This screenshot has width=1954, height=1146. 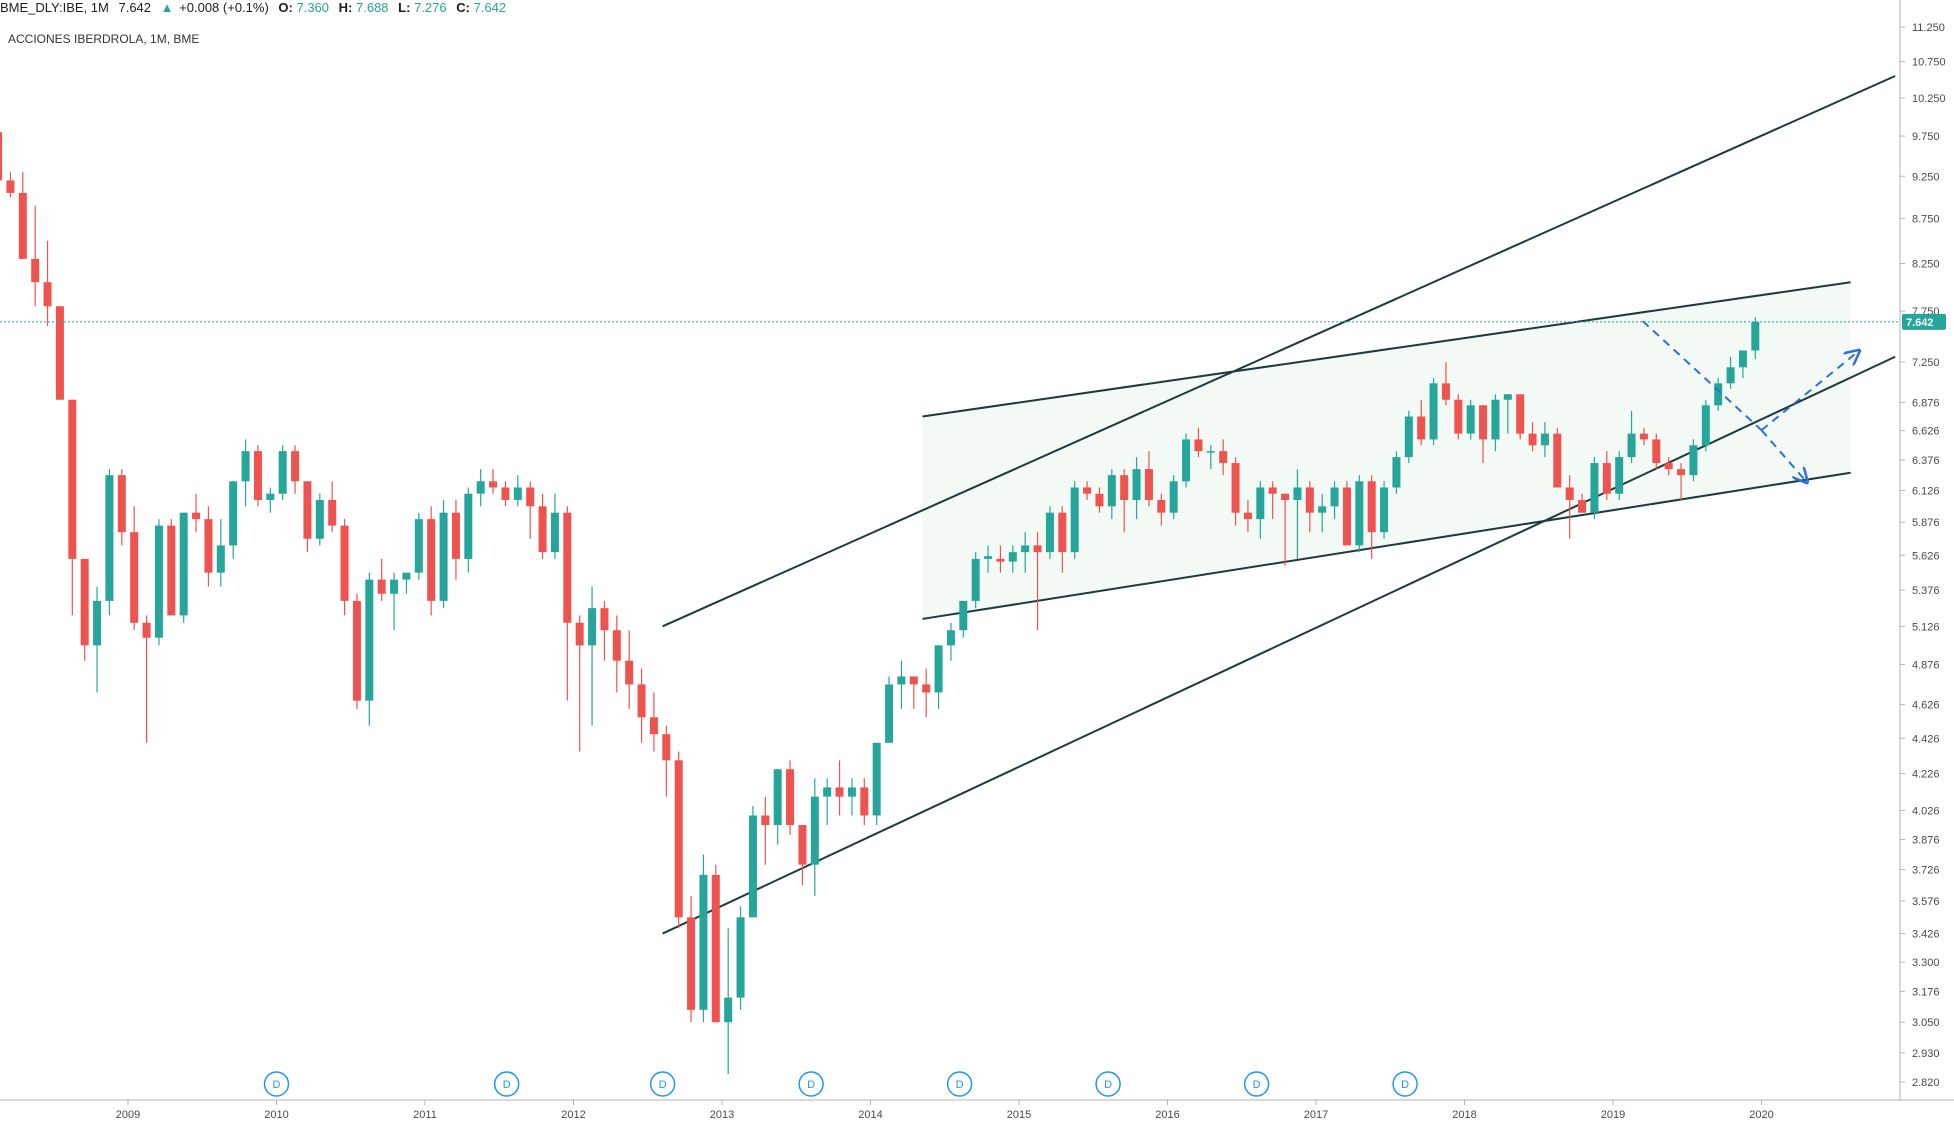 What do you see at coordinates (1926, 403) in the screenshot?
I see `price-tick-label: 6.876` at bounding box center [1926, 403].